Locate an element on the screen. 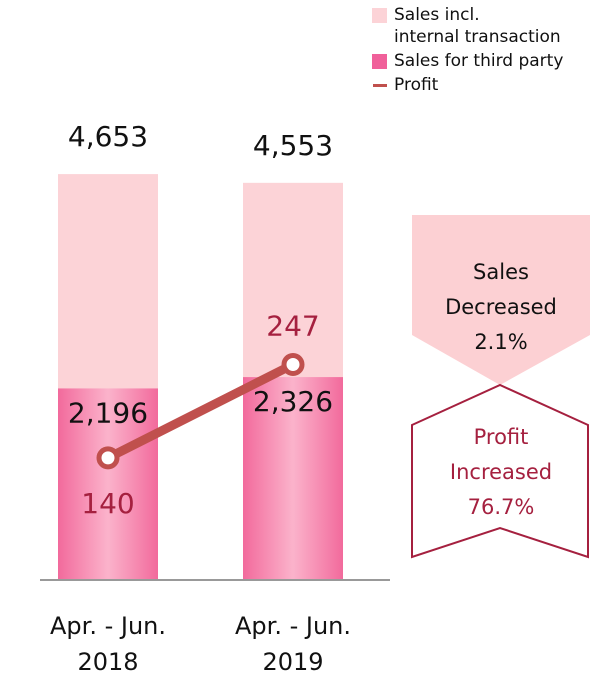 This screenshot has width=591, height=680. legend-item: Sales incl. internal transaction is located at coordinates (467, 26).